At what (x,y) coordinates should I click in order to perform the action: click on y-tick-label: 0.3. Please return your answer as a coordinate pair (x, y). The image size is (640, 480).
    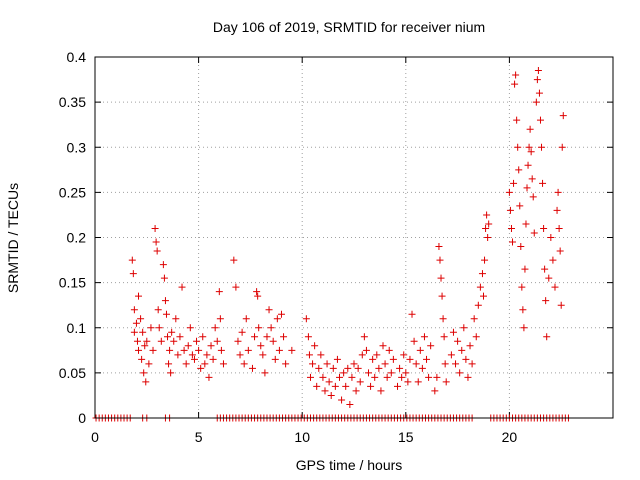
    Looking at the image, I should click on (77, 147).